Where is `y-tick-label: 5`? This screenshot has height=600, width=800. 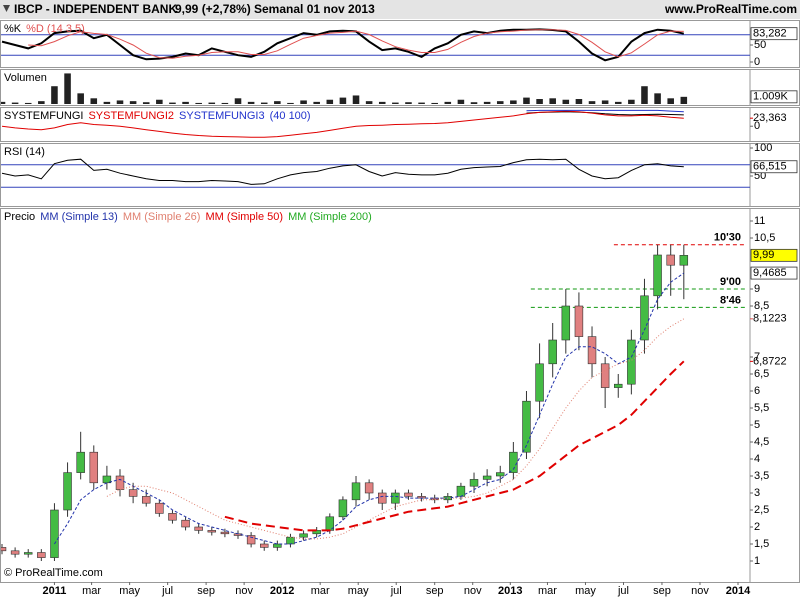 y-tick-label: 5 is located at coordinates (757, 425).